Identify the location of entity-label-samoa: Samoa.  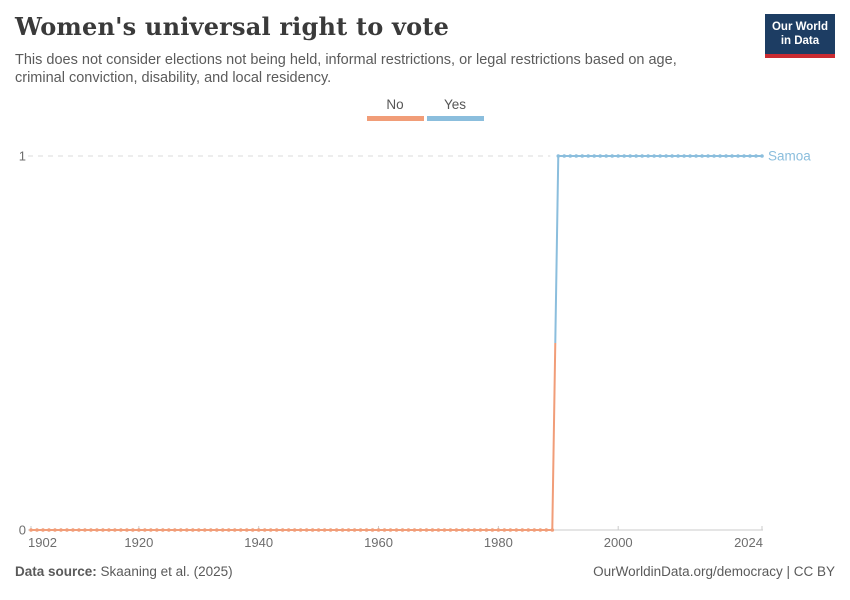
(789, 156).